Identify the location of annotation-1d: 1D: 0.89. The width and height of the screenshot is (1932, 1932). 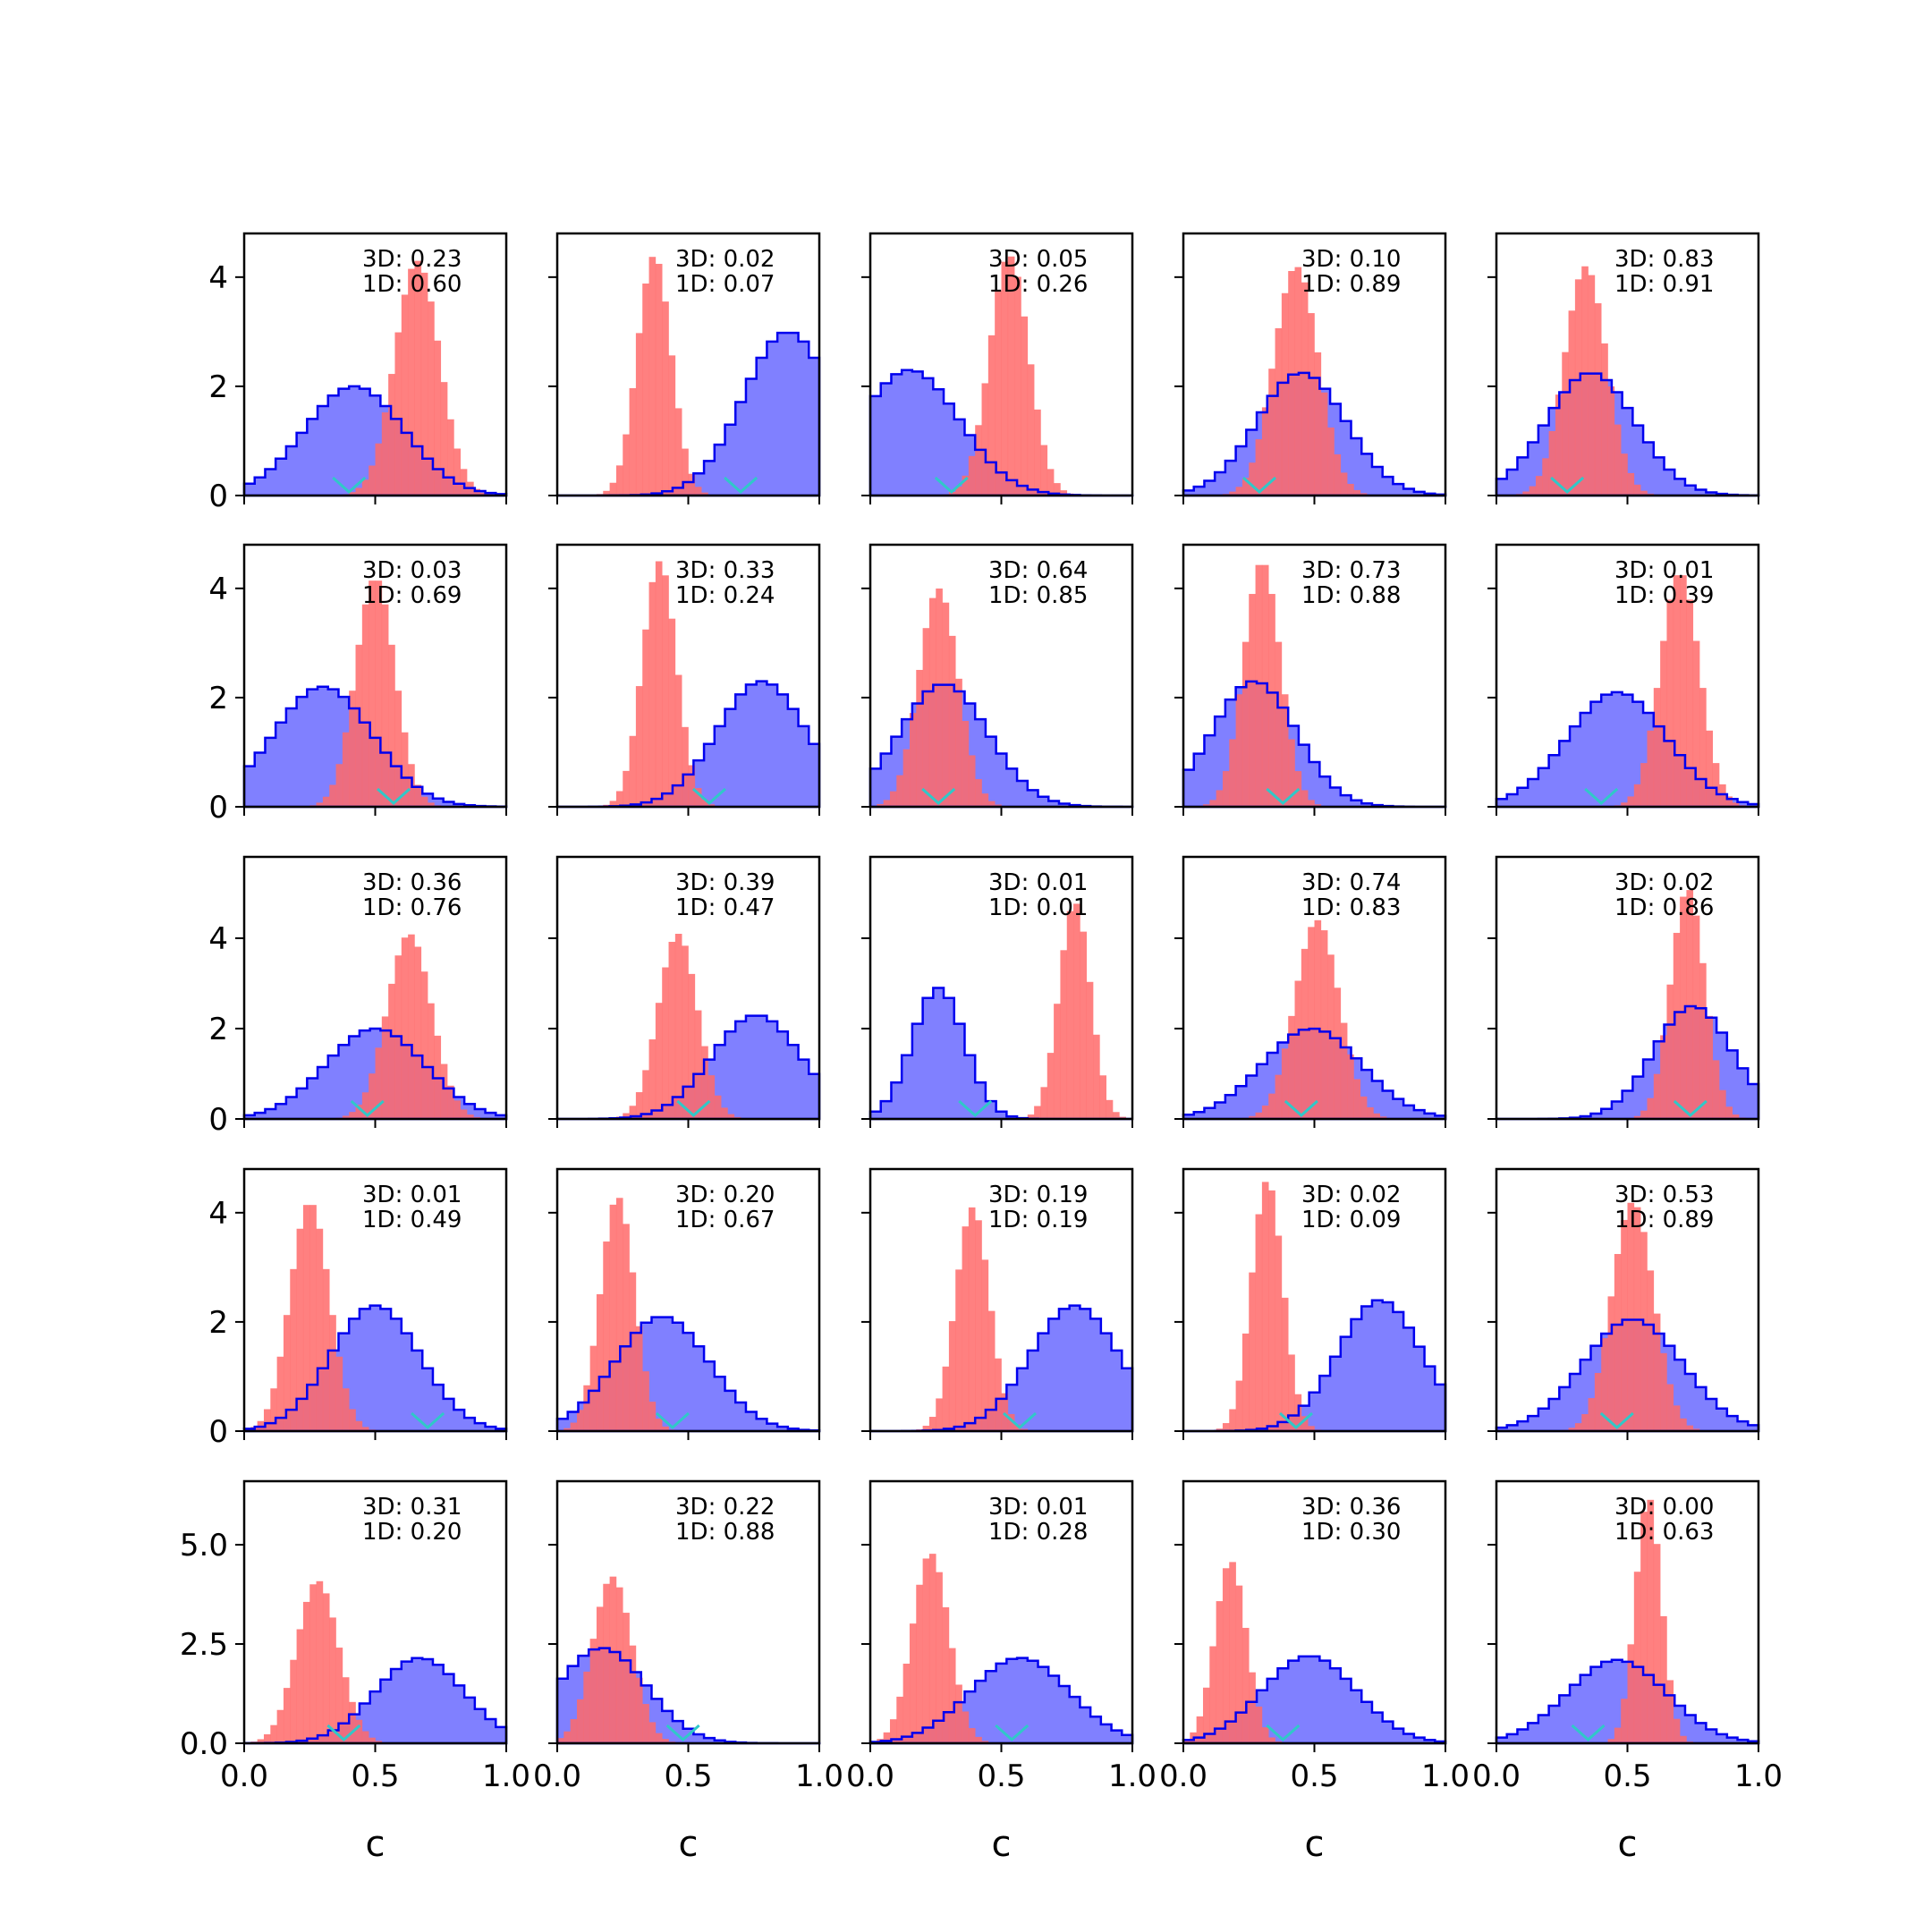
(1664, 1220).